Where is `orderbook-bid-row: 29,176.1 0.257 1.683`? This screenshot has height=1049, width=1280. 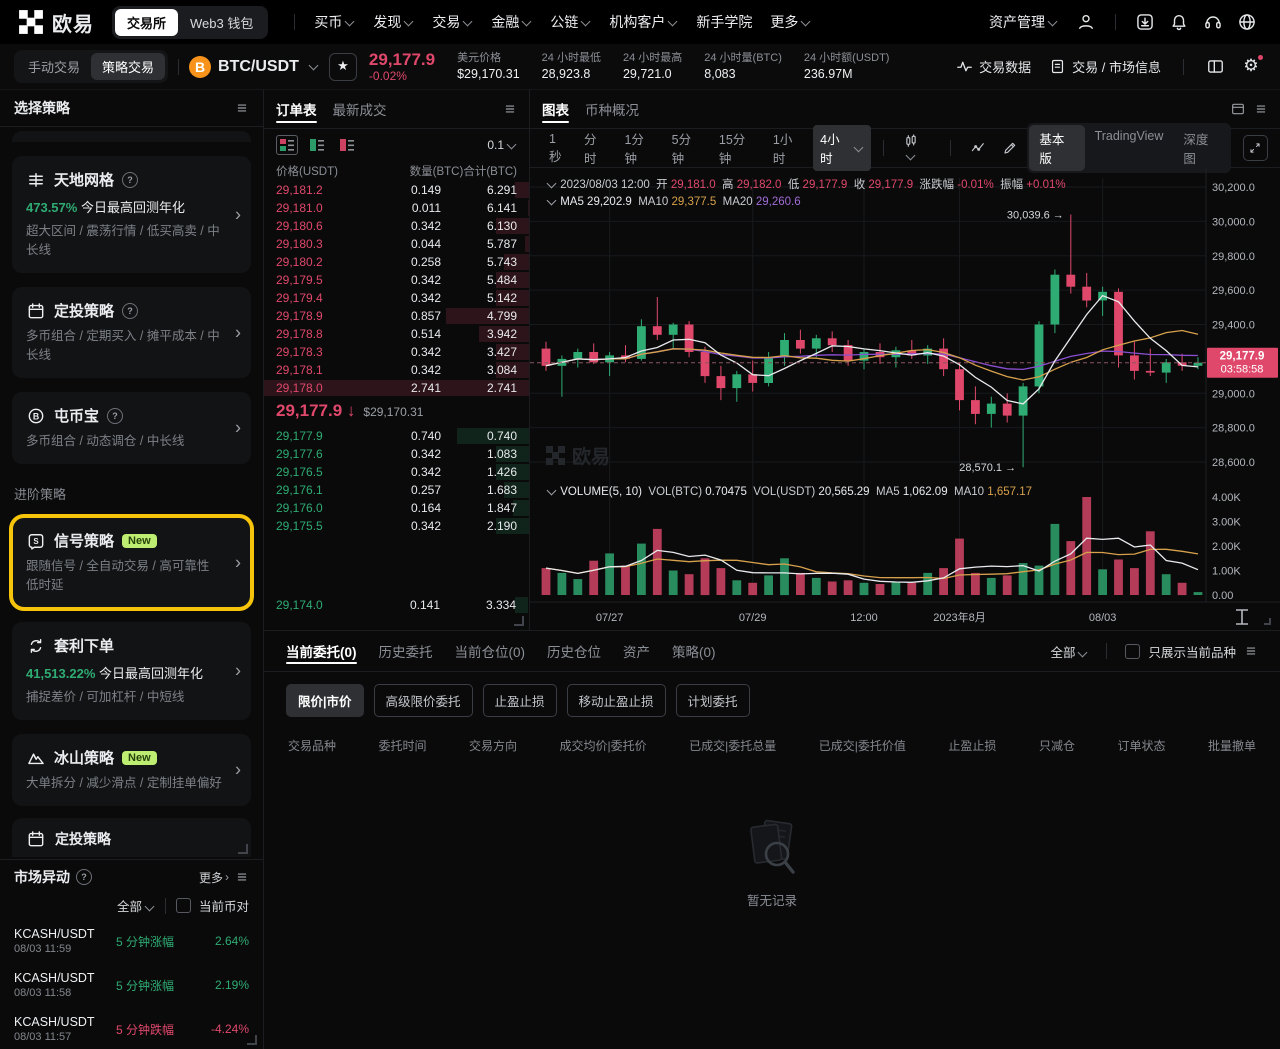 orderbook-bid-row: 29,176.1 0.257 1.683 is located at coordinates (396, 490).